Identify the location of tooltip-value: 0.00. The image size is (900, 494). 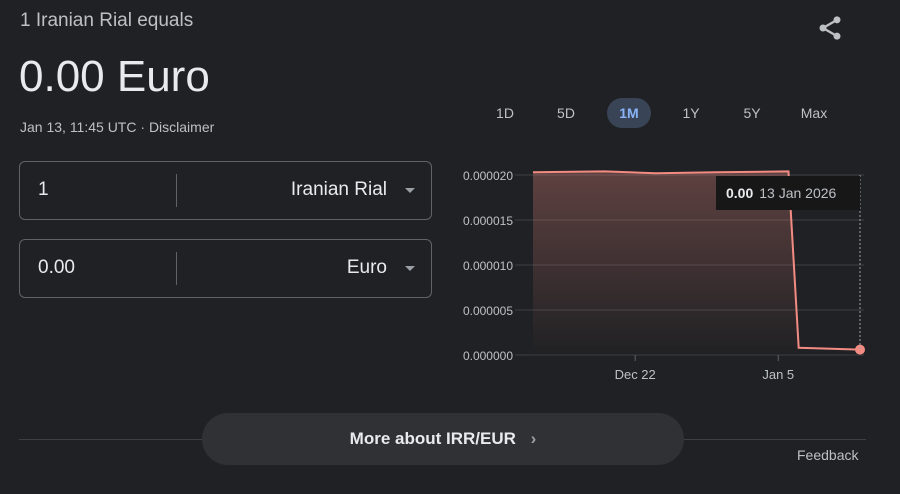
(740, 193).